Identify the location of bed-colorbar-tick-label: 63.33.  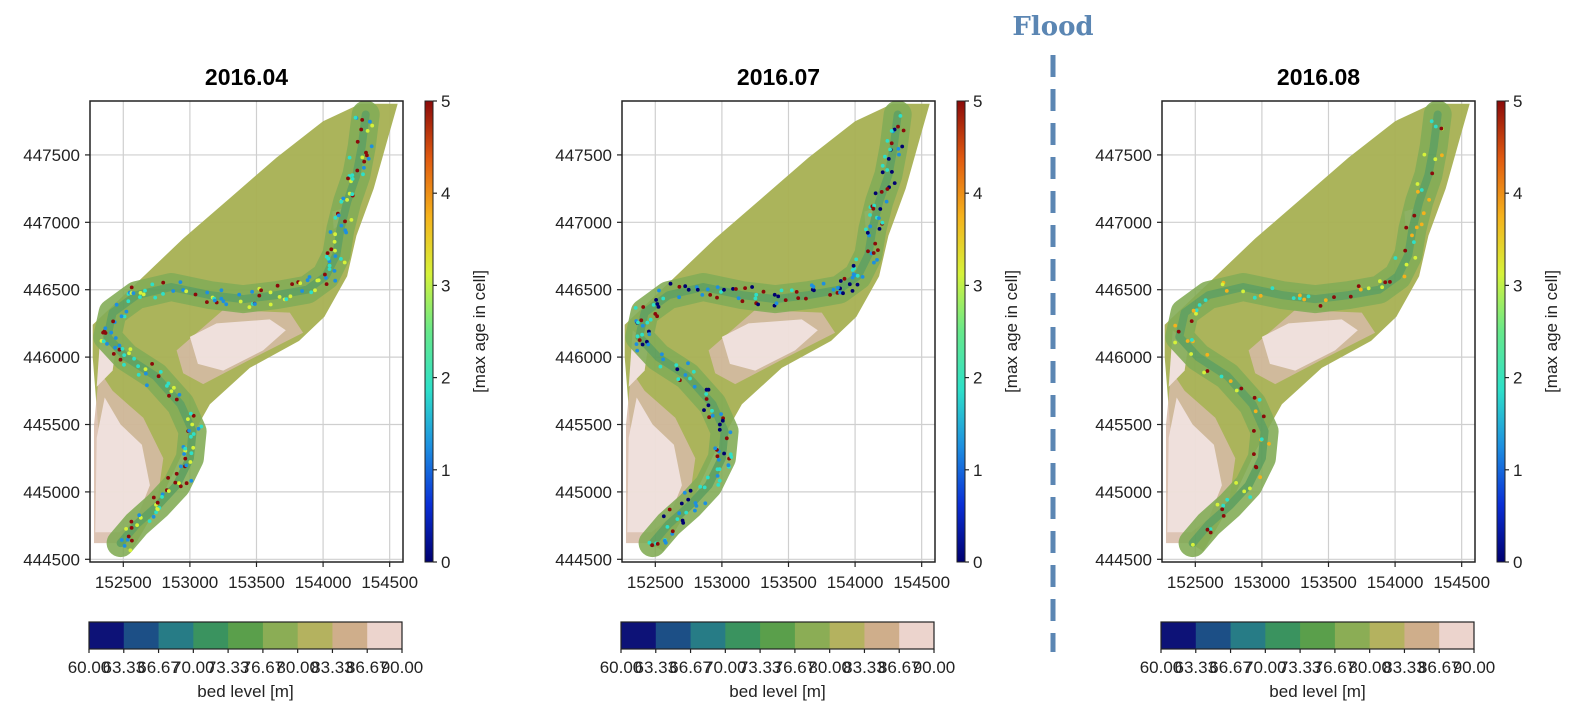
(124, 667).